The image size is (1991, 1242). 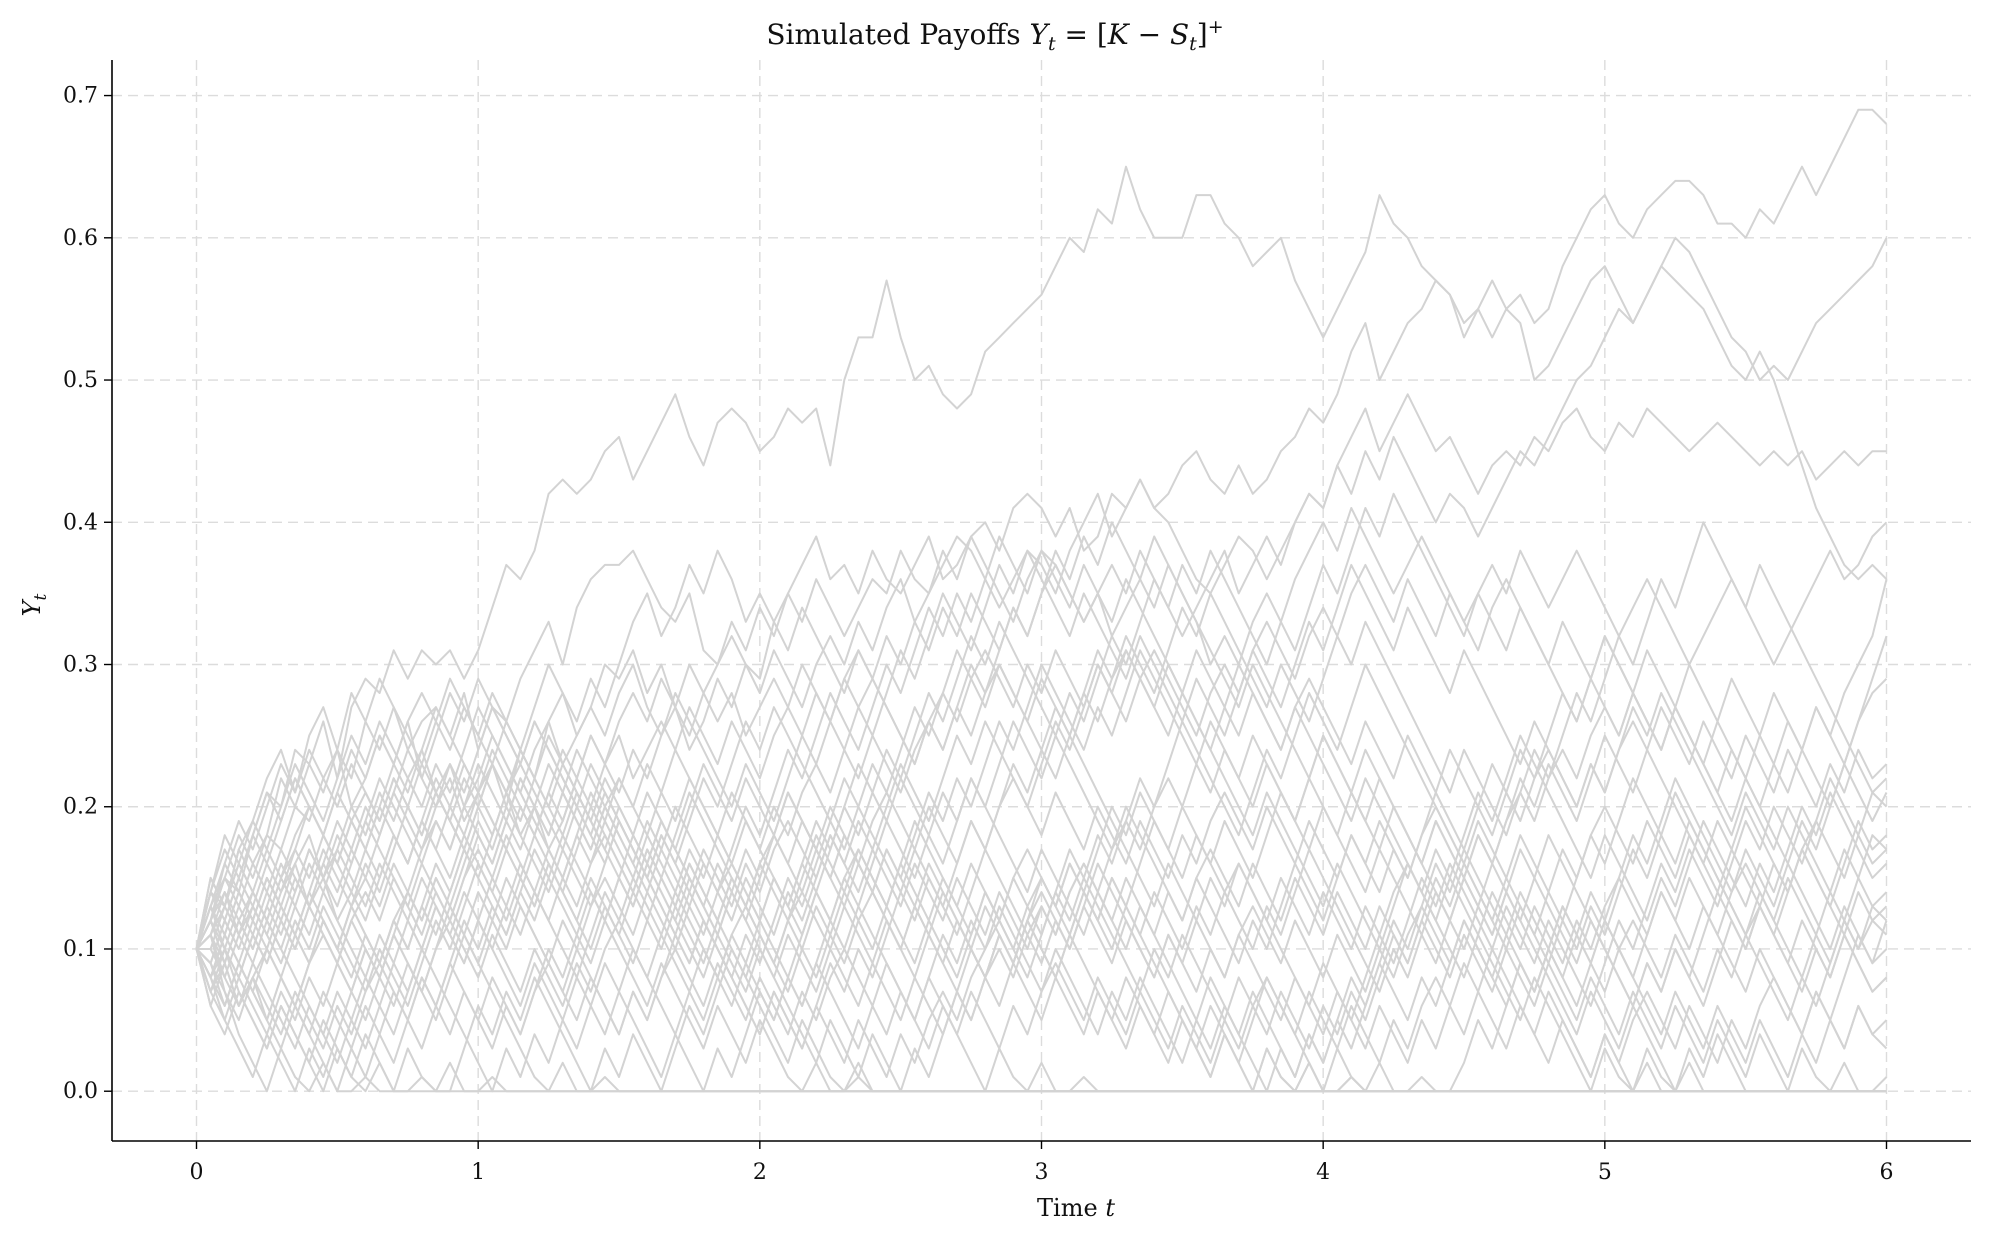 What do you see at coordinates (1119, 34) in the screenshot?
I see `title-symbol-k: K` at bounding box center [1119, 34].